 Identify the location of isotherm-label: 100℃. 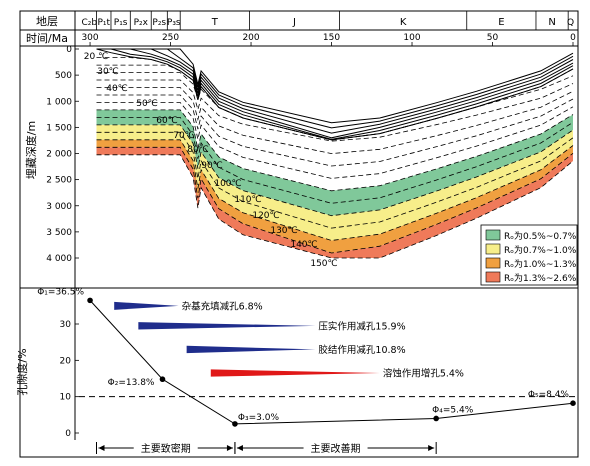
(227, 184).